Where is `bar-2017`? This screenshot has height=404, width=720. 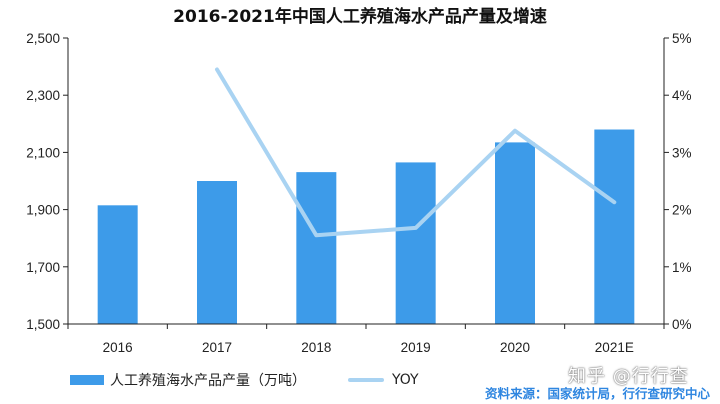
bar-2017 is located at coordinates (217, 252).